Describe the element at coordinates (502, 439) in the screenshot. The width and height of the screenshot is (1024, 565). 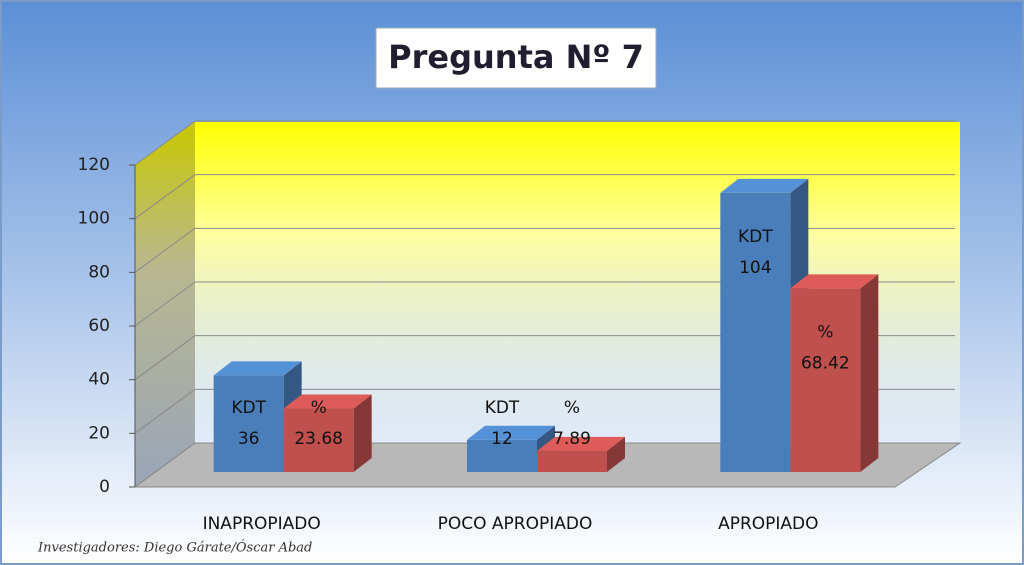
I see `data-label: 12` at that location.